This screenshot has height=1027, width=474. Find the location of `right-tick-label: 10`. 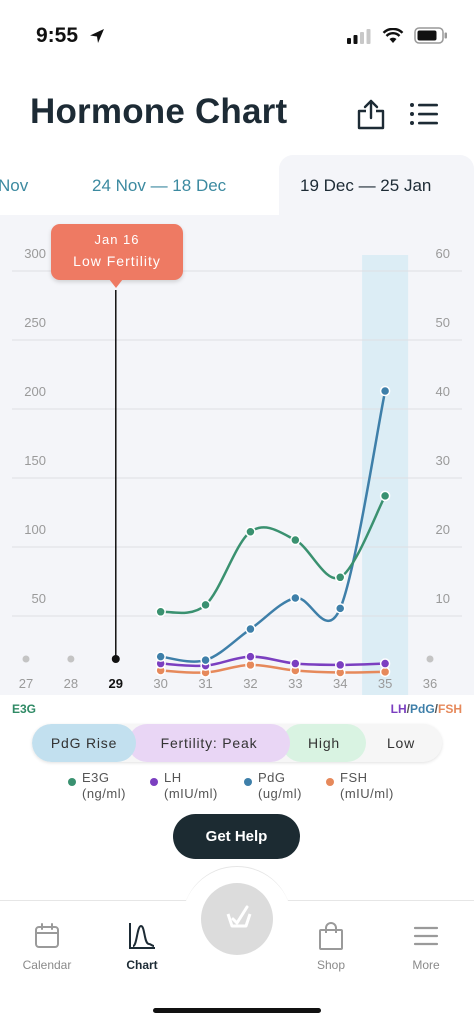

right-tick-label: 10 is located at coordinates (443, 598).